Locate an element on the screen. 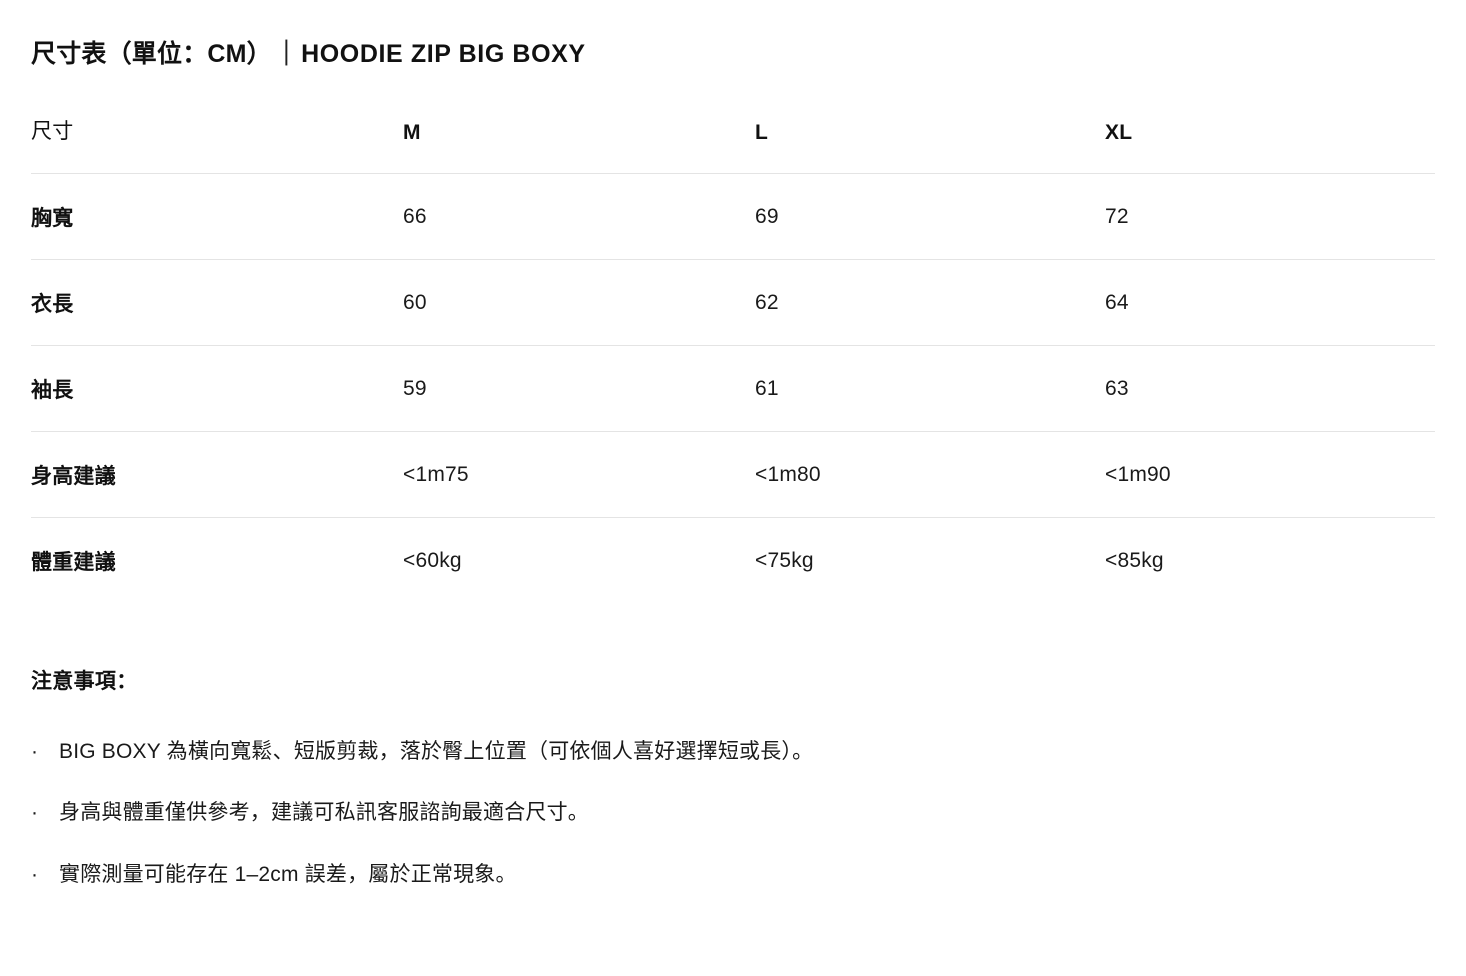 The image size is (1466, 976). cell-sleeve-length-m: 59 is located at coordinates (415, 388).